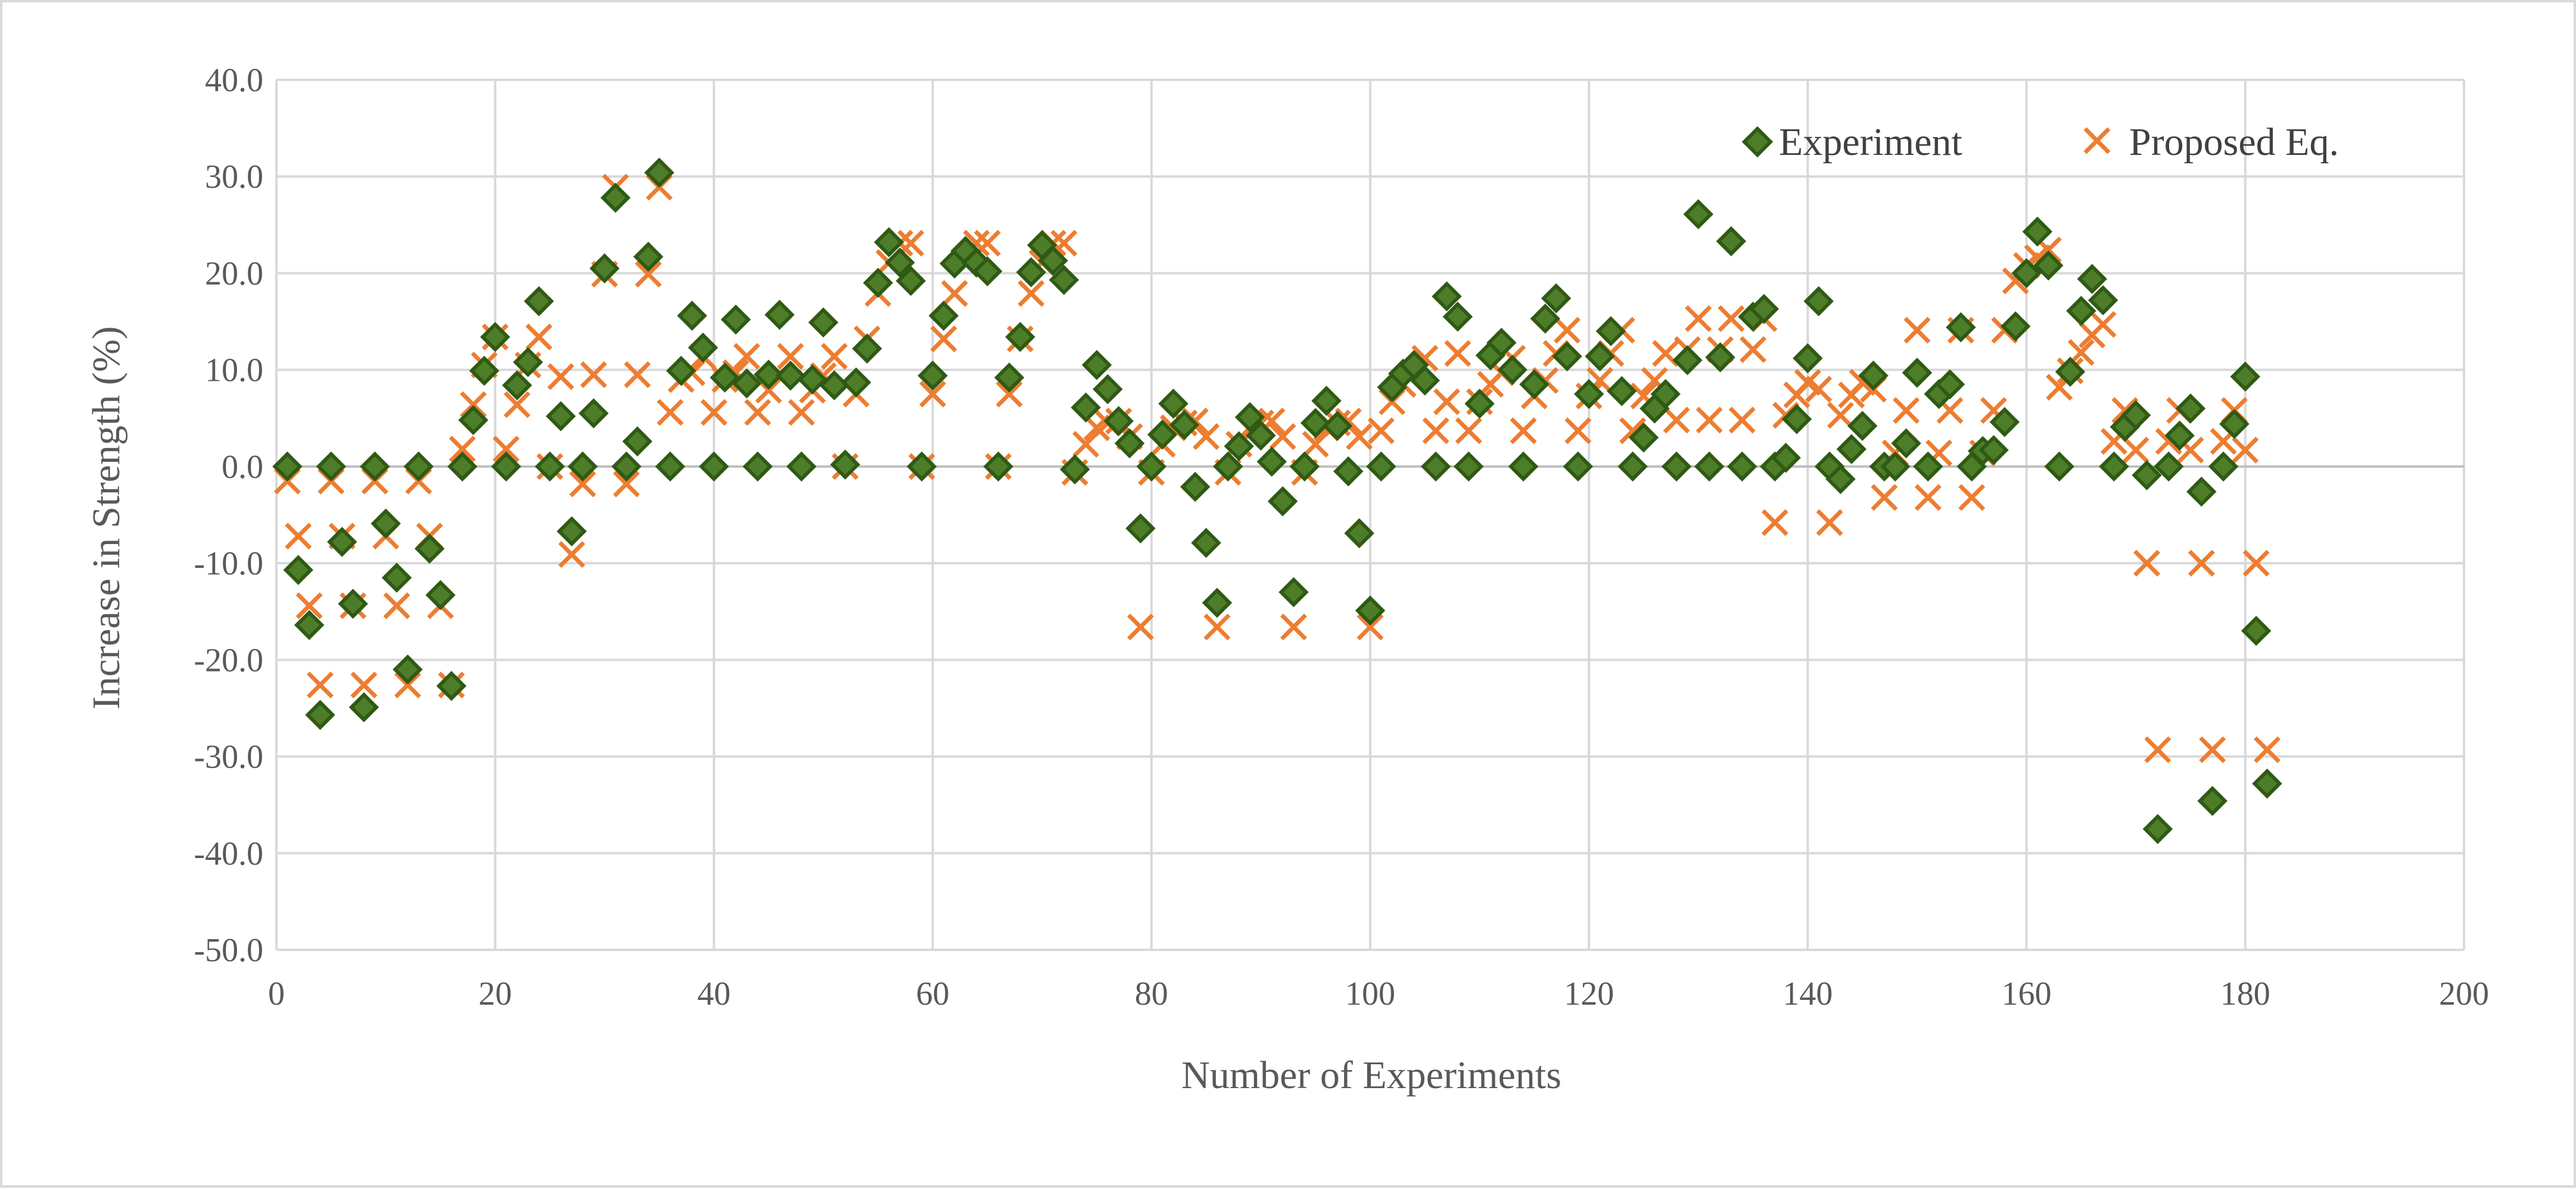  What do you see at coordinates (1870, 142) in the screenshot?
I see `legend-experiment-label: Experiment` at bounding box center [1870, 142].